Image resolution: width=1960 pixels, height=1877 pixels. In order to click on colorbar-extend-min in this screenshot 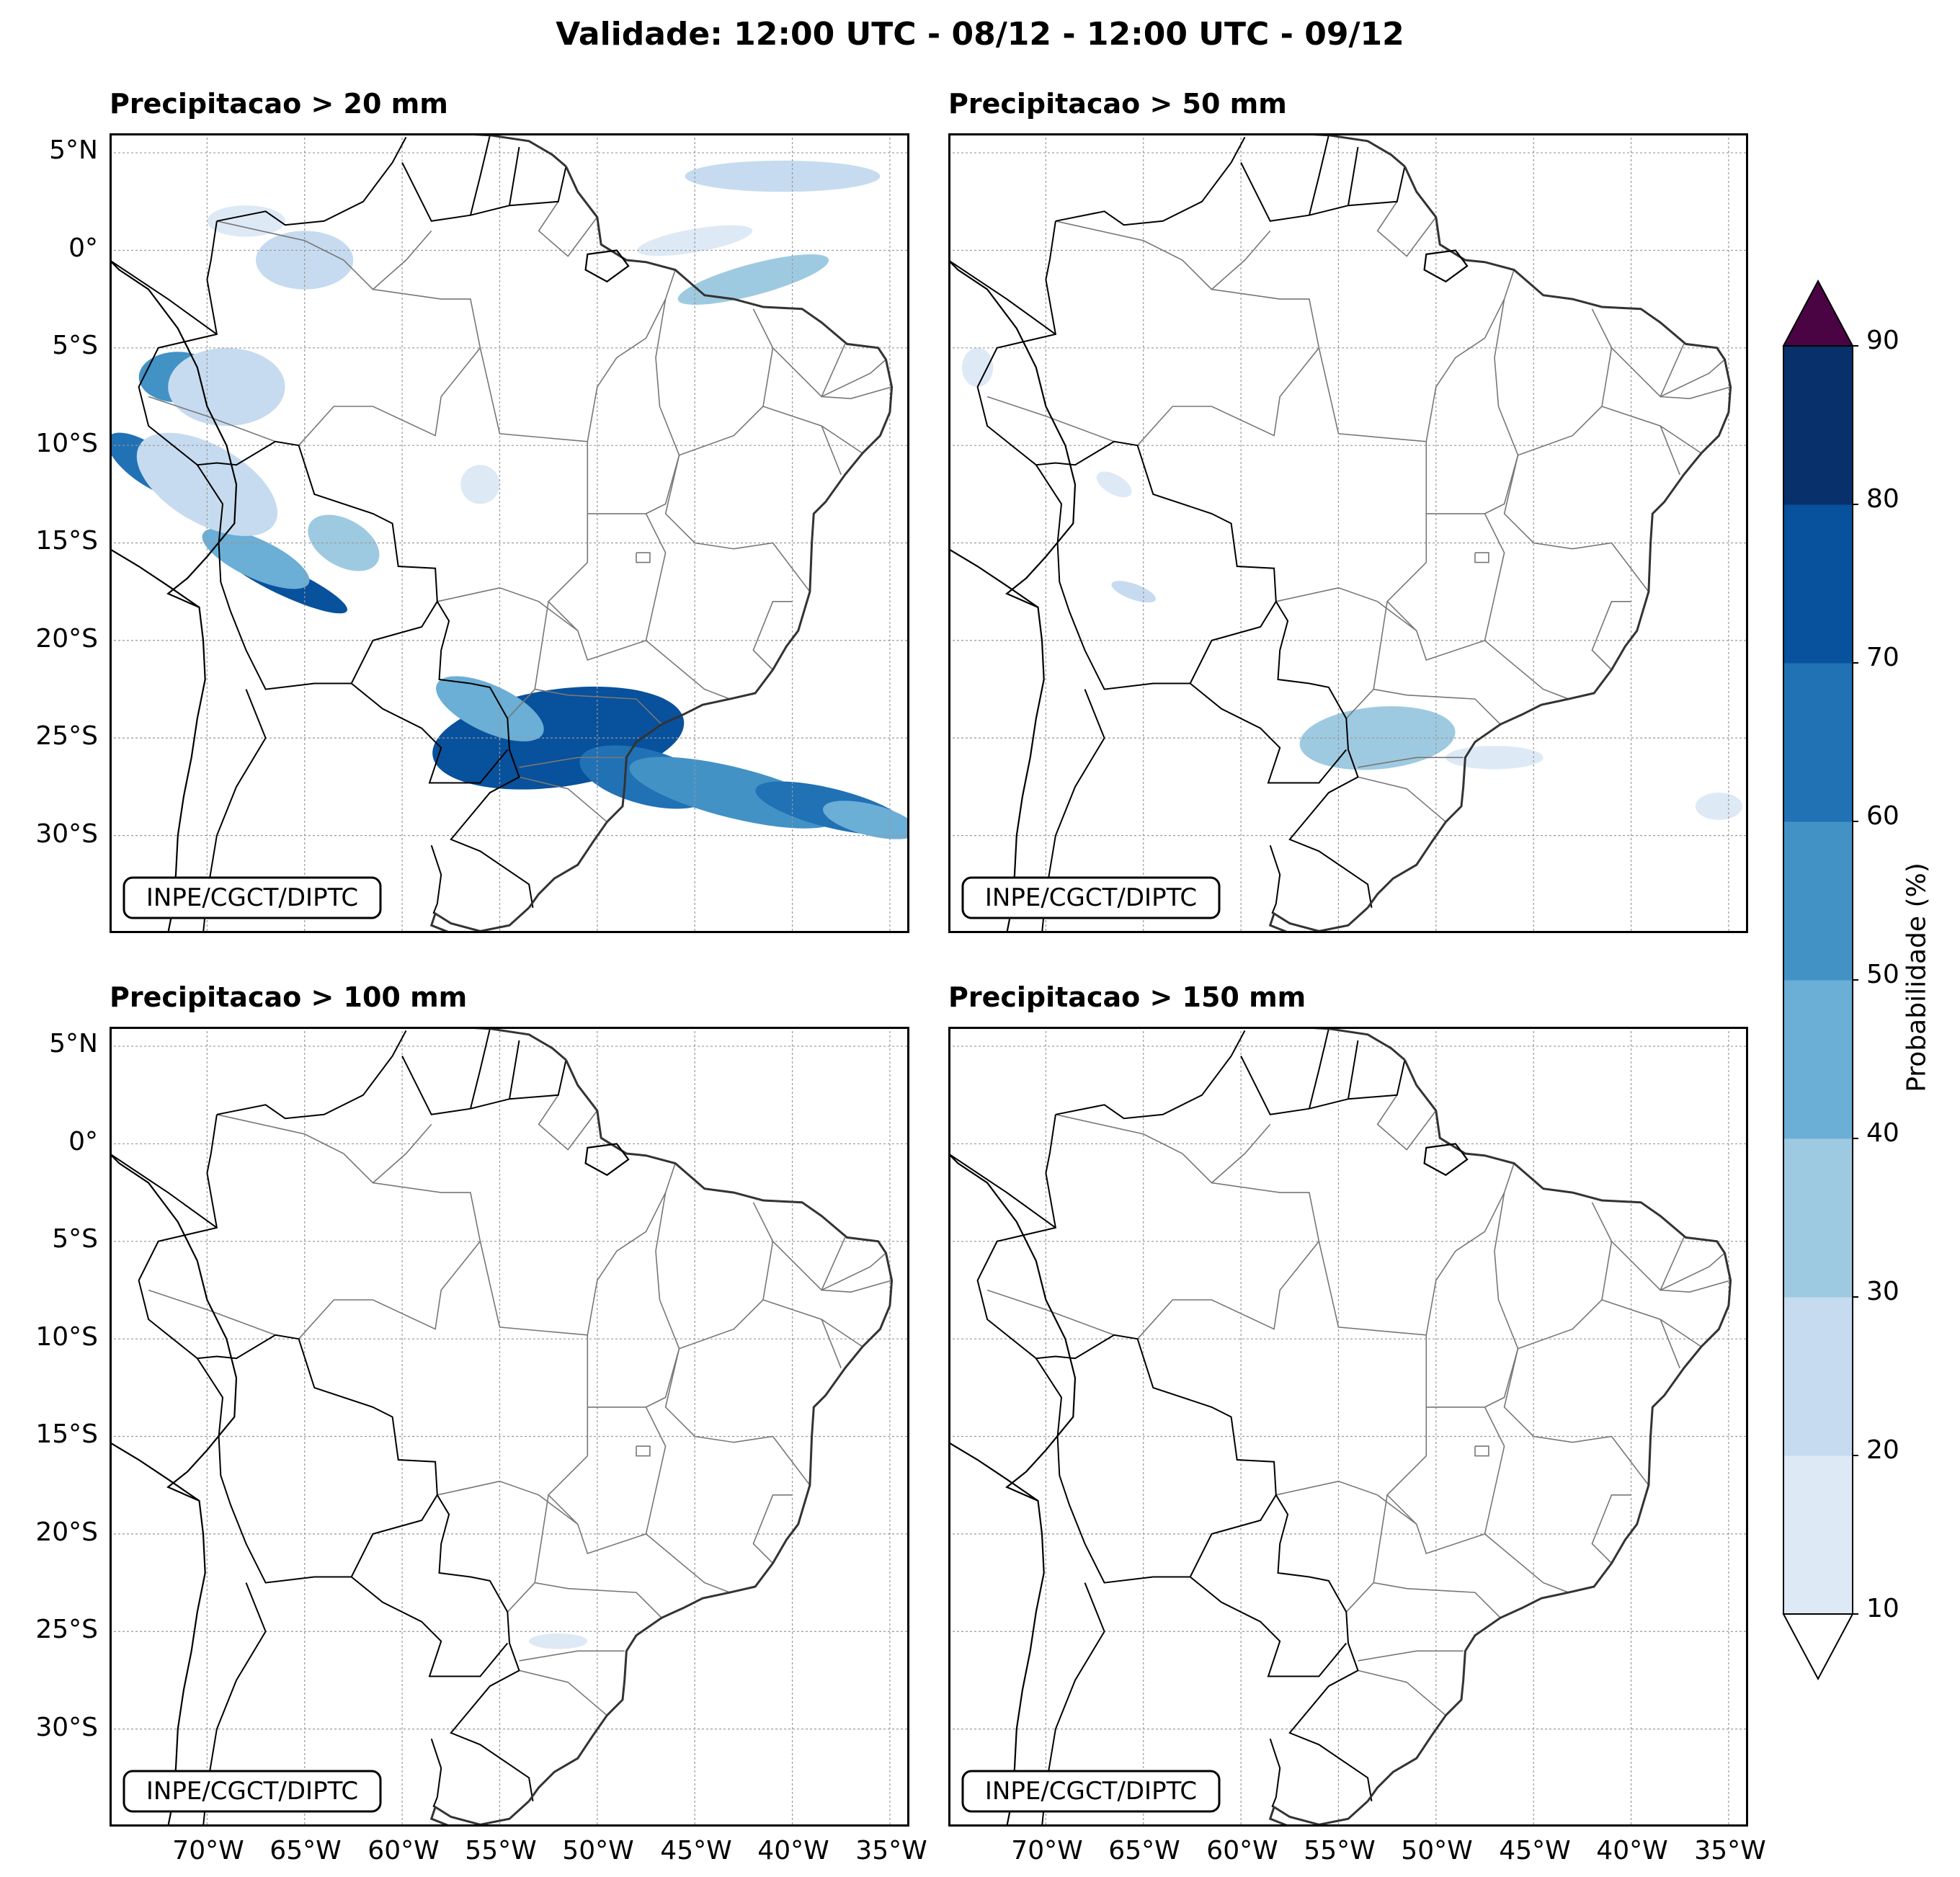, I will do `click(1818, 1647)`.